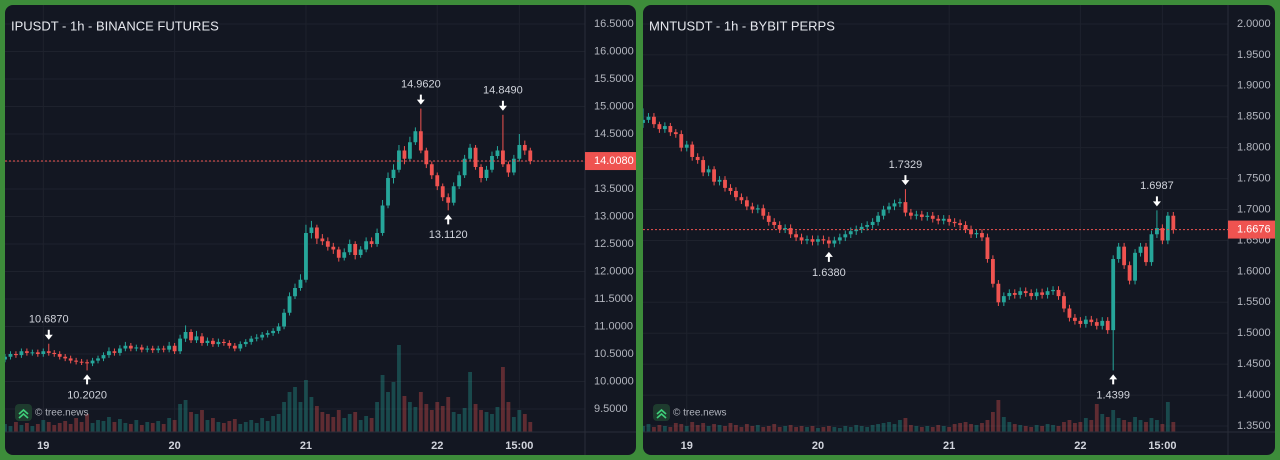  I want to click on watermark-chevrons, so click(23, 413).